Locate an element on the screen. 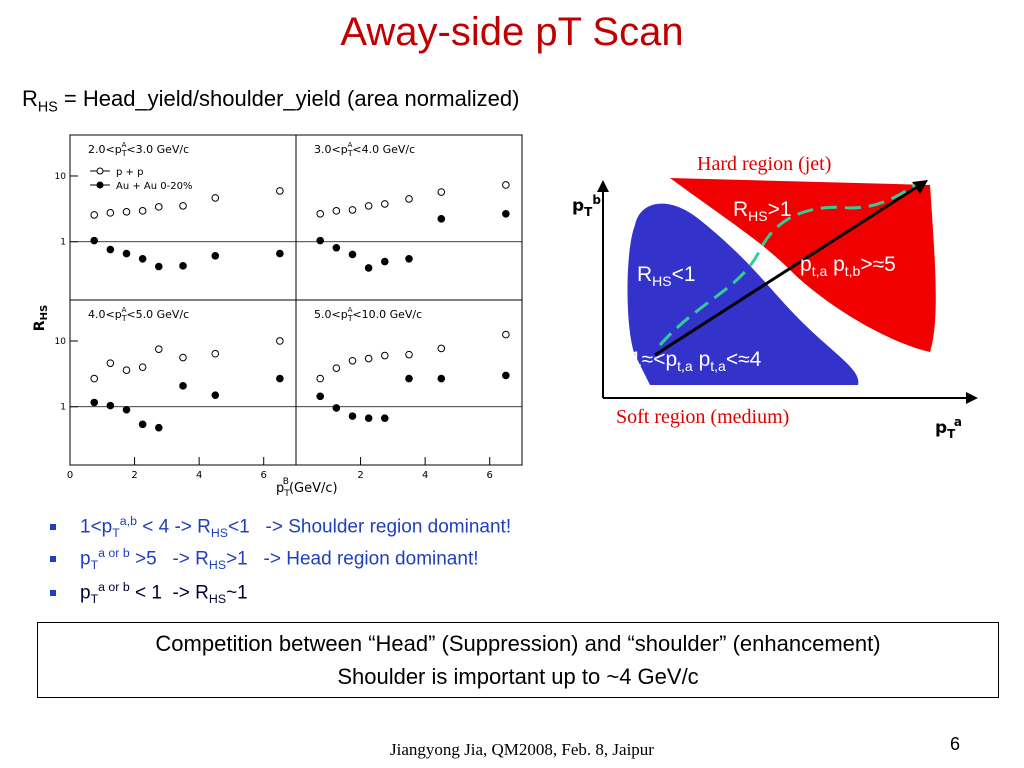 This screenshot has height=768, width=1024. text: <1 is located at coordinates (684, 274).